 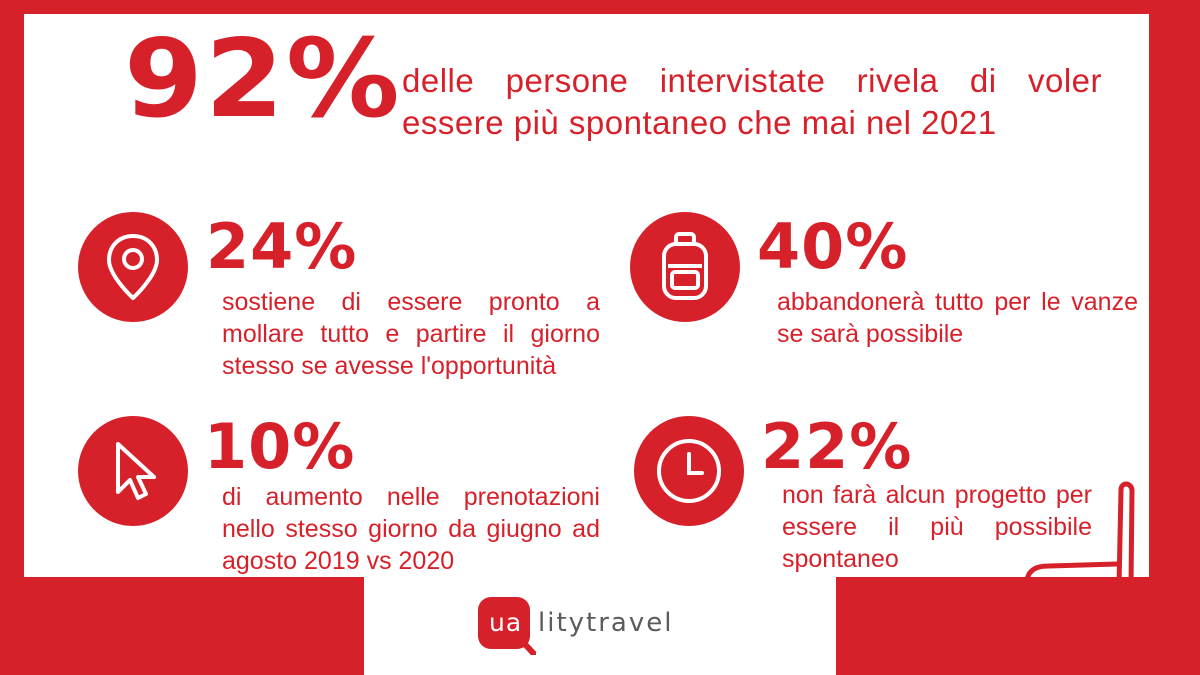 I want to click on stat-percent: 24%, so click(x=282, y=246).